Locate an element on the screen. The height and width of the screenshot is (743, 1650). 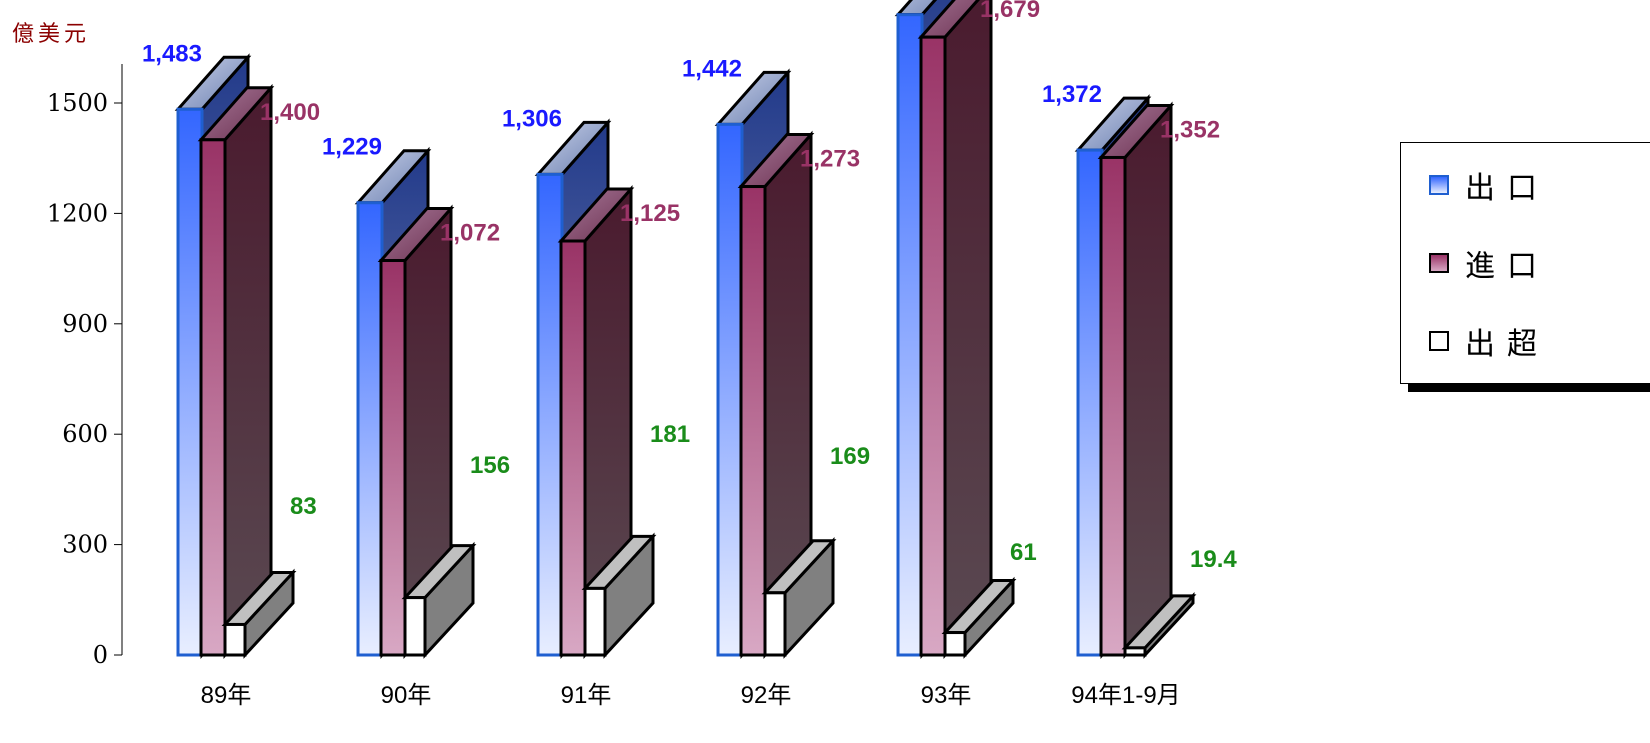
legend-item-surplus: 出超 is located at coordinates (1489, 341).